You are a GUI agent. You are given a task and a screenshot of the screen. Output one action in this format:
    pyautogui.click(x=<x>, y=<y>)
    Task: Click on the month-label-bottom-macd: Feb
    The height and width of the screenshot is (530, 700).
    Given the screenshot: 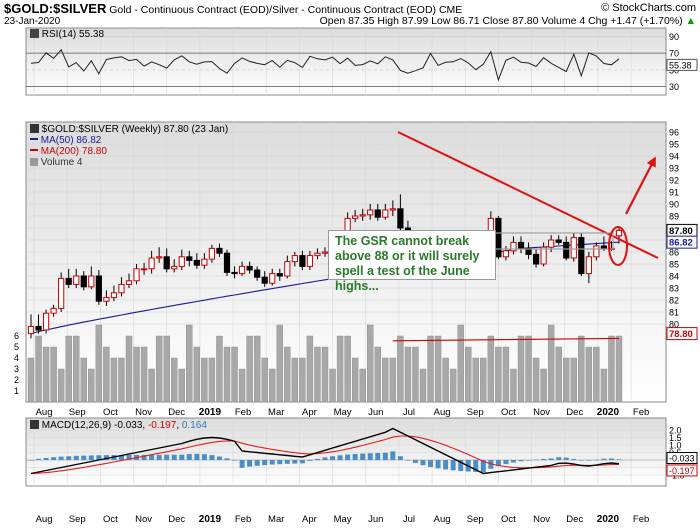 What is the action you would take?
    pyautogui.click(x=641, y=519)
    